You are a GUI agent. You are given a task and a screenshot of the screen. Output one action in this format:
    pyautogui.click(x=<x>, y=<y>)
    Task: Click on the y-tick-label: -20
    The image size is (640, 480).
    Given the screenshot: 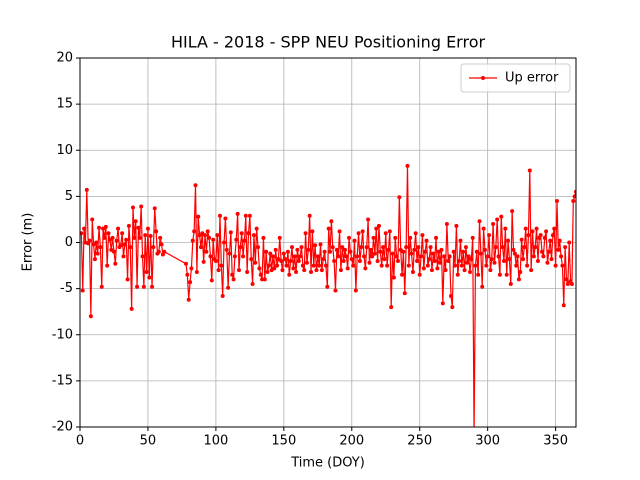 What is the action you would take?
    pyautogui.click(x=62, y=427)
    